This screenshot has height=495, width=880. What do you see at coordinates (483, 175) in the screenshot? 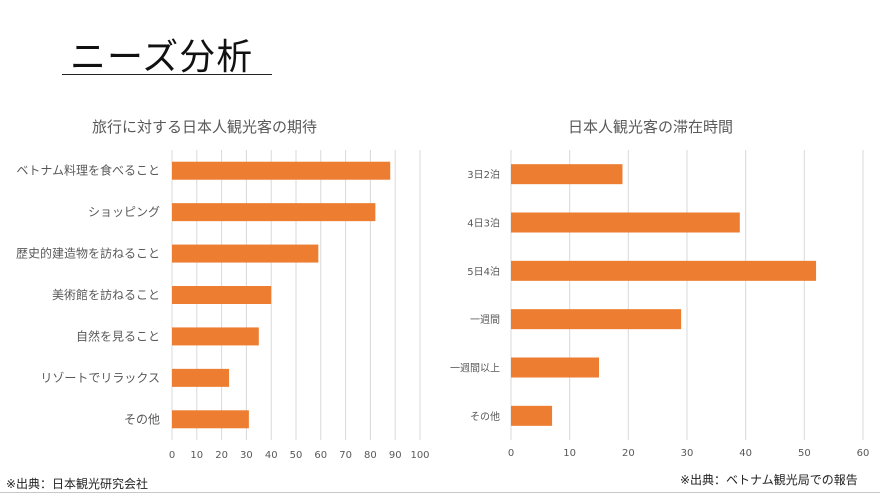
I see `category-label: 3日2泊` at bounding box center [483, 175].